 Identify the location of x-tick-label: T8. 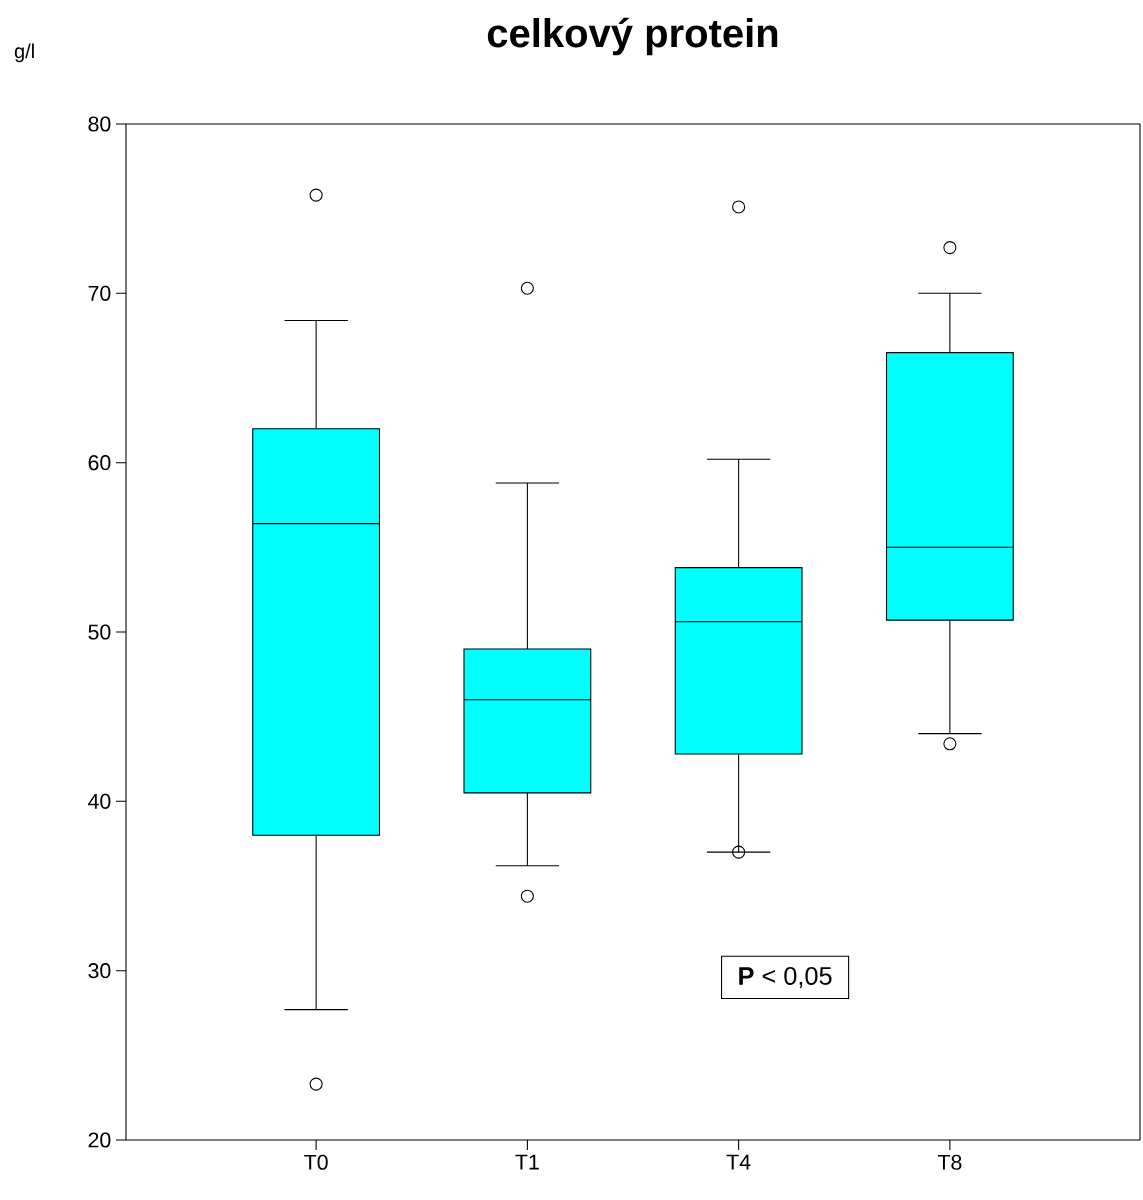
(949, 1162).